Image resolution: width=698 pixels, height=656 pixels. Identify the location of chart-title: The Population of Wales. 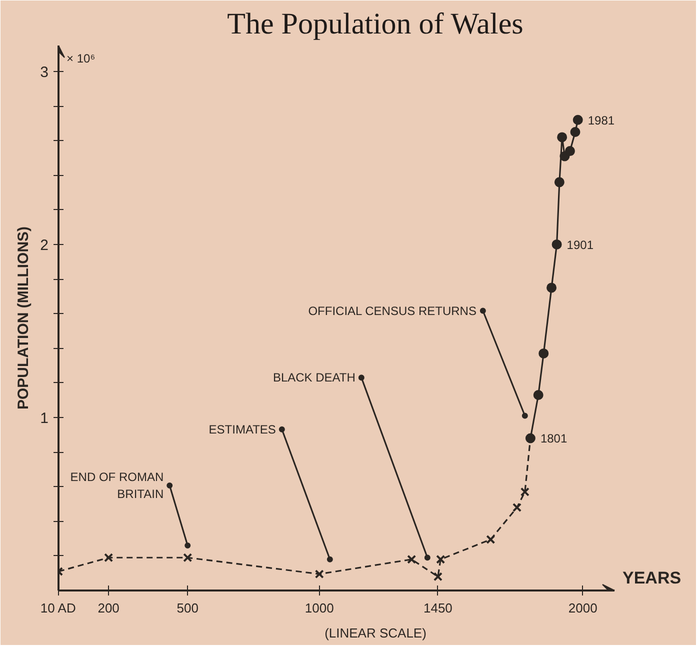
(375, 24).